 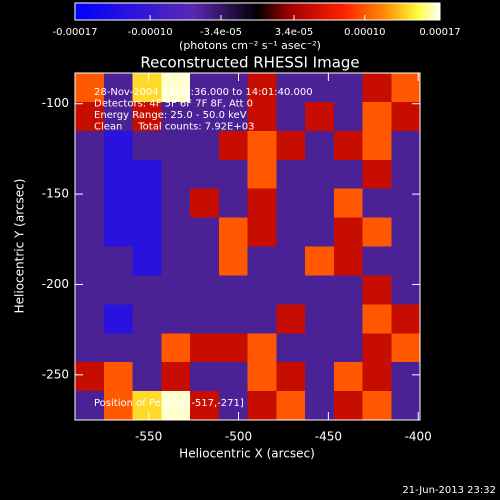 I want to click on y-axis-label: Heliocentric Y (arcsec), so click(x=20, y=246).